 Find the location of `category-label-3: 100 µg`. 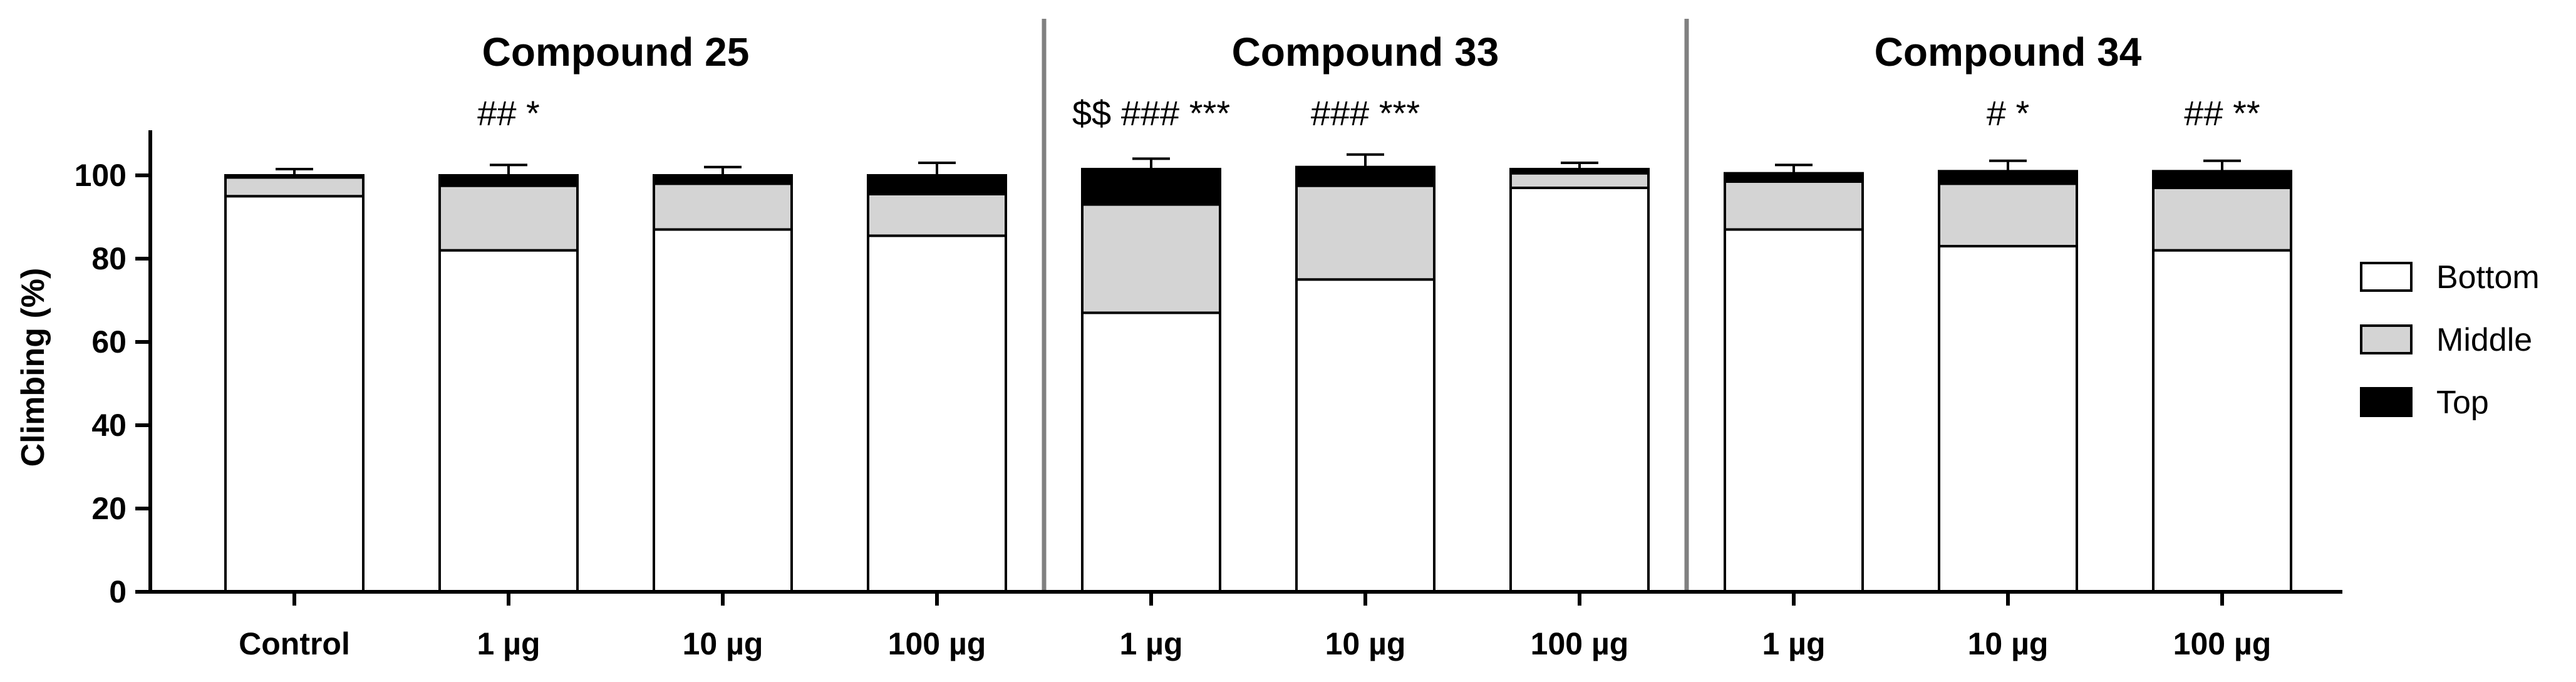

category-label-3: 100 µg is located at coordinates (937, 643).